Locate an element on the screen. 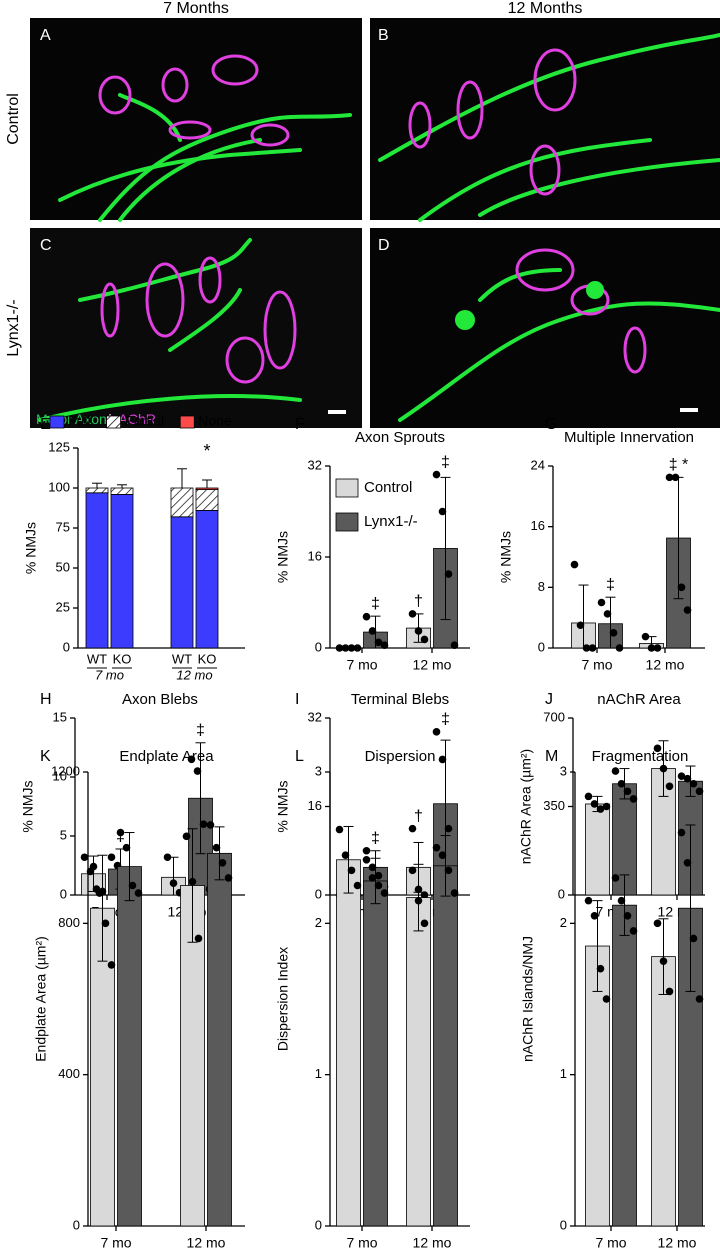  panel-letter: B is located at coordinates (383, 35).